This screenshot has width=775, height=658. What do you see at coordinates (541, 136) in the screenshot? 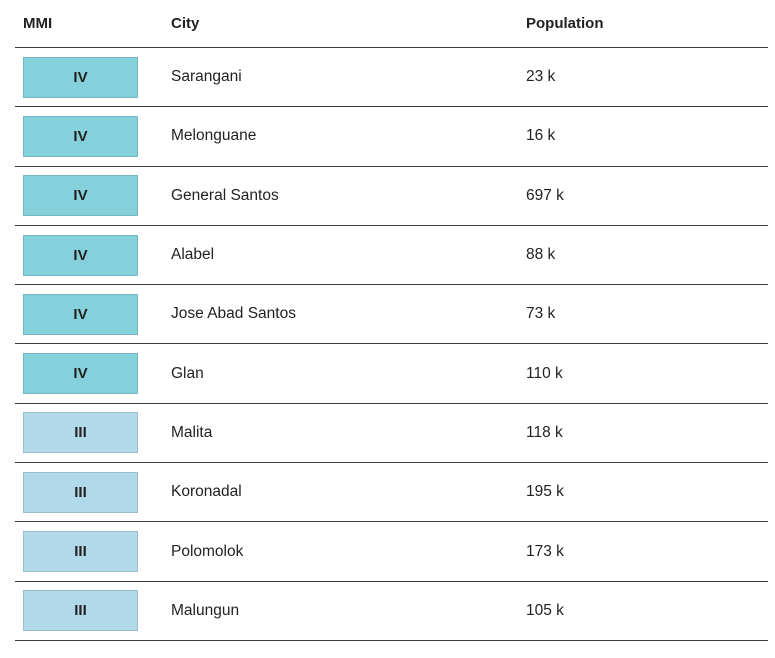
I see `population-cell: 16 k` at bounding box center [541, 136].